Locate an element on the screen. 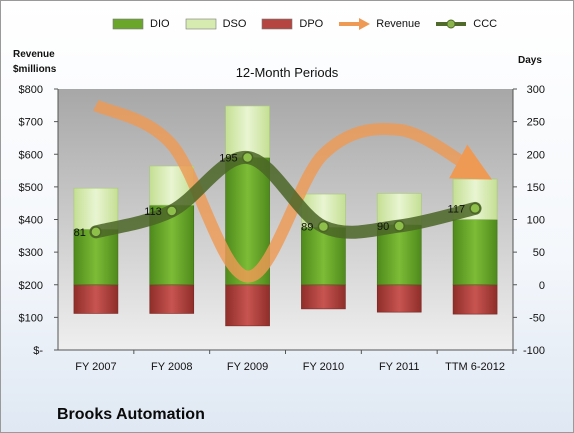 Image resolution: width=574 pixels, height=433 pixels. ccc-data-label: 89 is located at coordinates (307, 228).